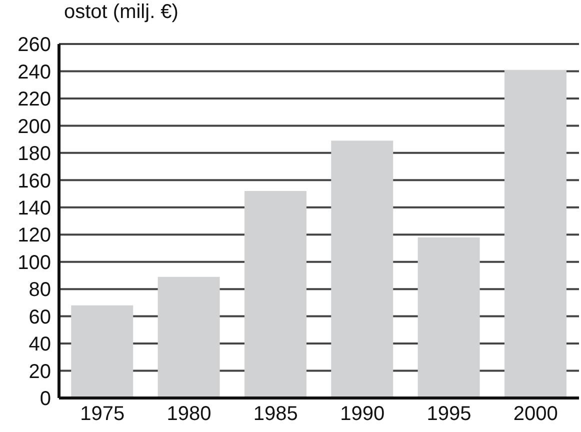  I want to click on y-tick-label: 160, so click(34, 181).